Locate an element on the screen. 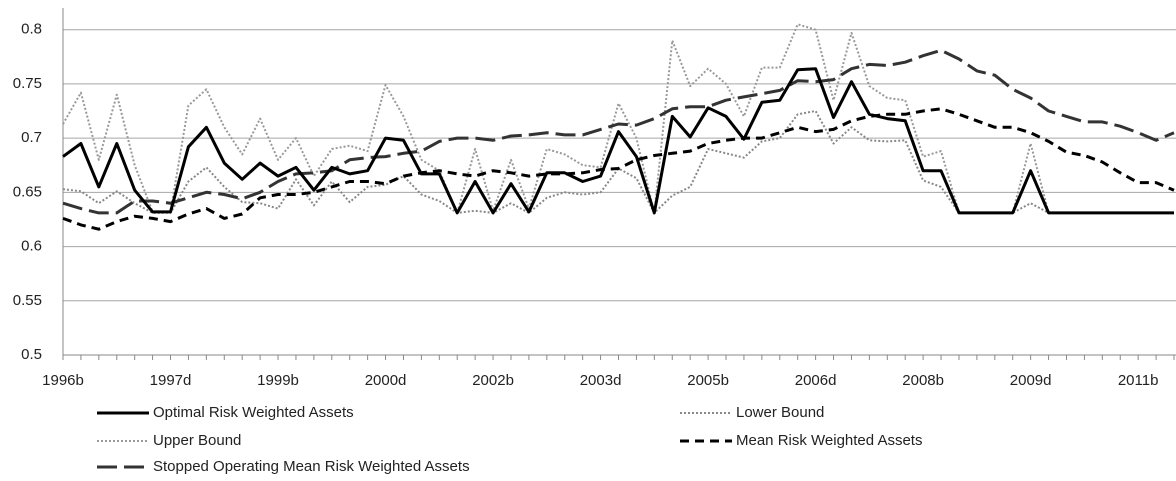  legend-label: Mean Risk Weighted Assets is located at coordinates (829, 440).